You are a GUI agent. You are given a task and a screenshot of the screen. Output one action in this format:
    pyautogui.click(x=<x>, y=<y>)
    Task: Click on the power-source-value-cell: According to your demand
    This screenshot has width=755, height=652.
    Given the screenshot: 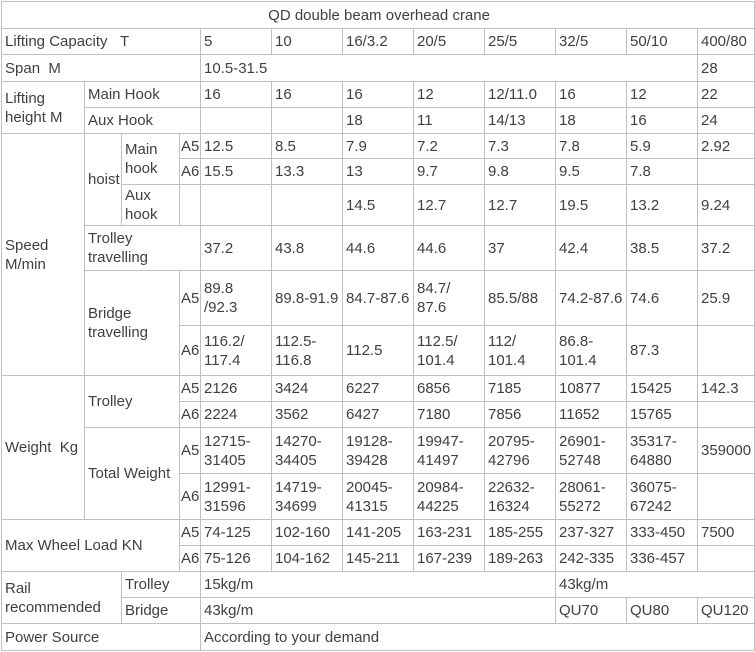 What is the action you would take?
    pyautogui.click(x=477, y=637)
    